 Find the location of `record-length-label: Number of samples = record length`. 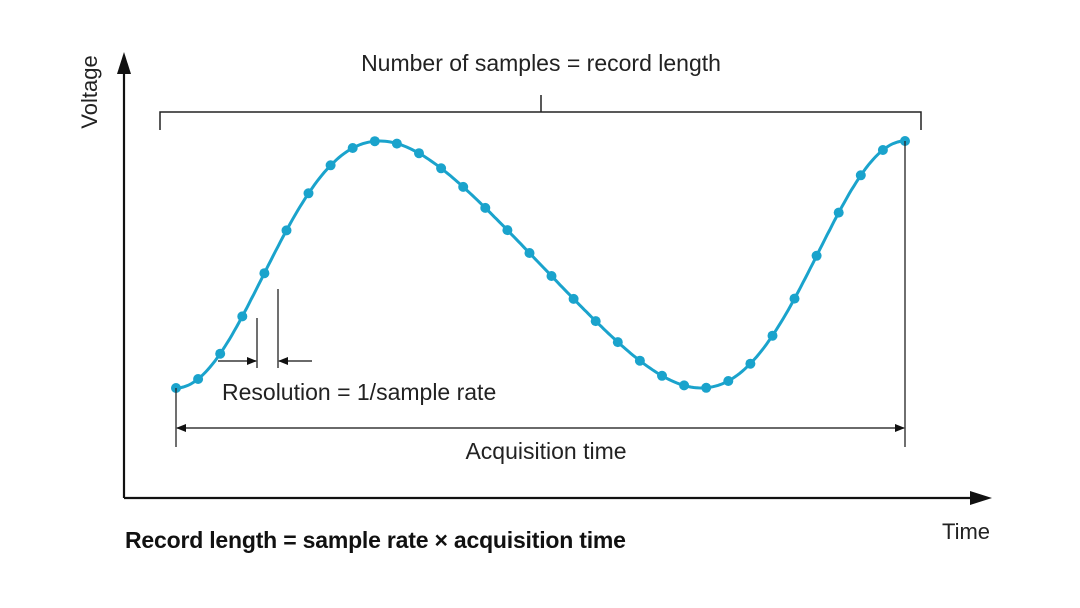

record-length-label: Number of samples = record length is located at coordinates (541, 63).